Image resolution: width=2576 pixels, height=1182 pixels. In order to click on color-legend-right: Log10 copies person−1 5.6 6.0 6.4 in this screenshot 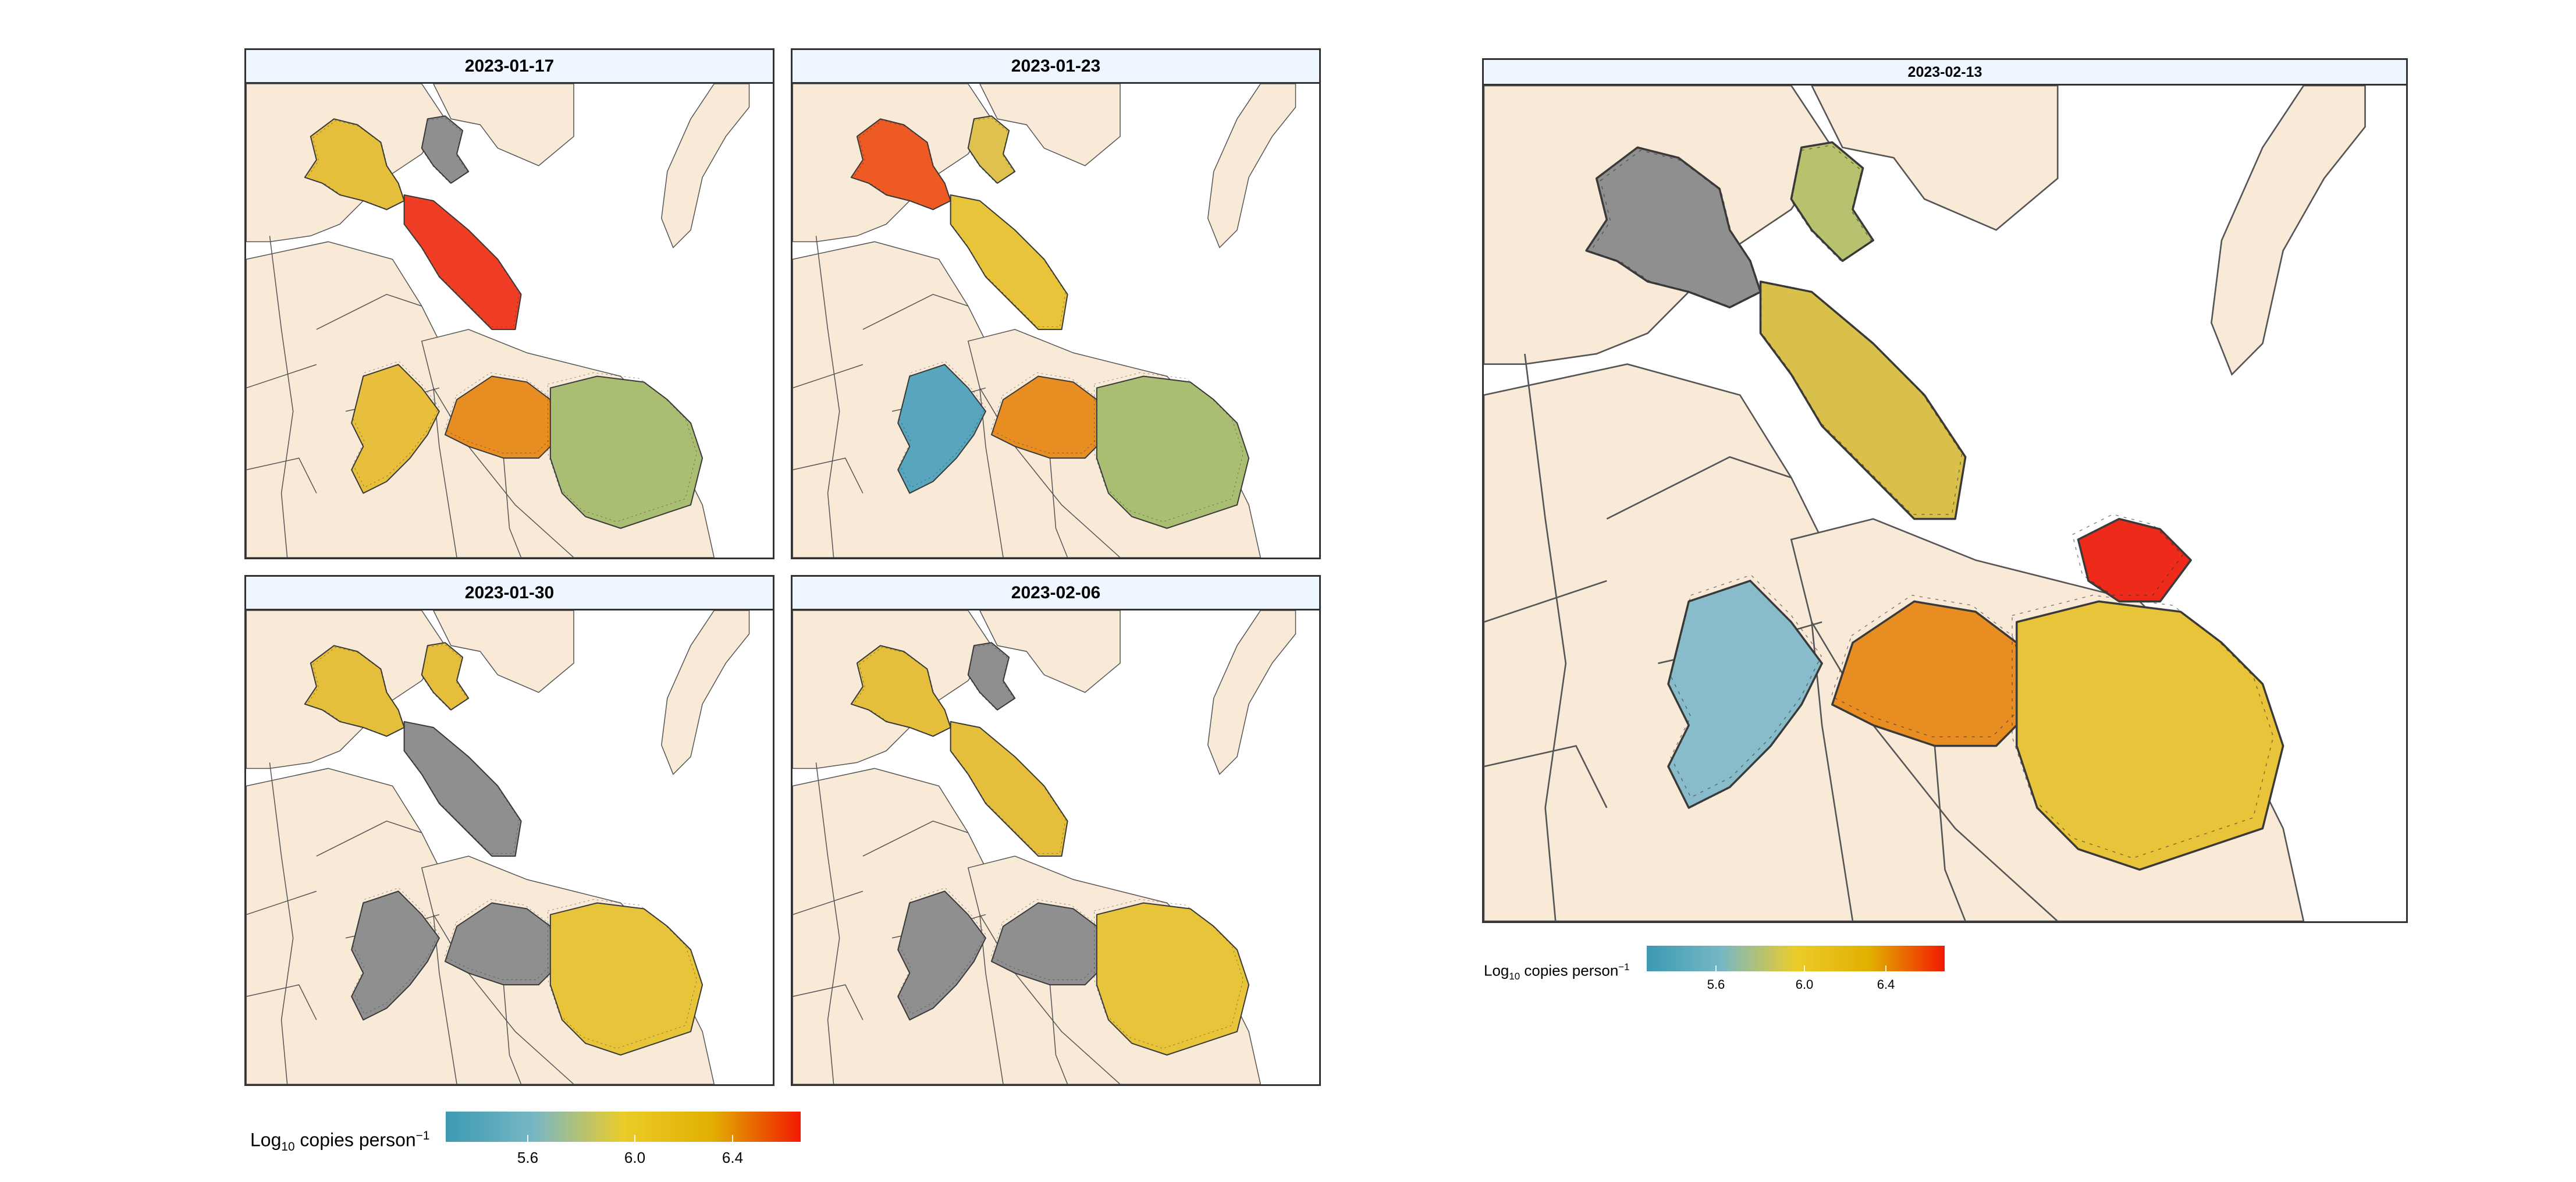, I will do `click(1722, 972)`.